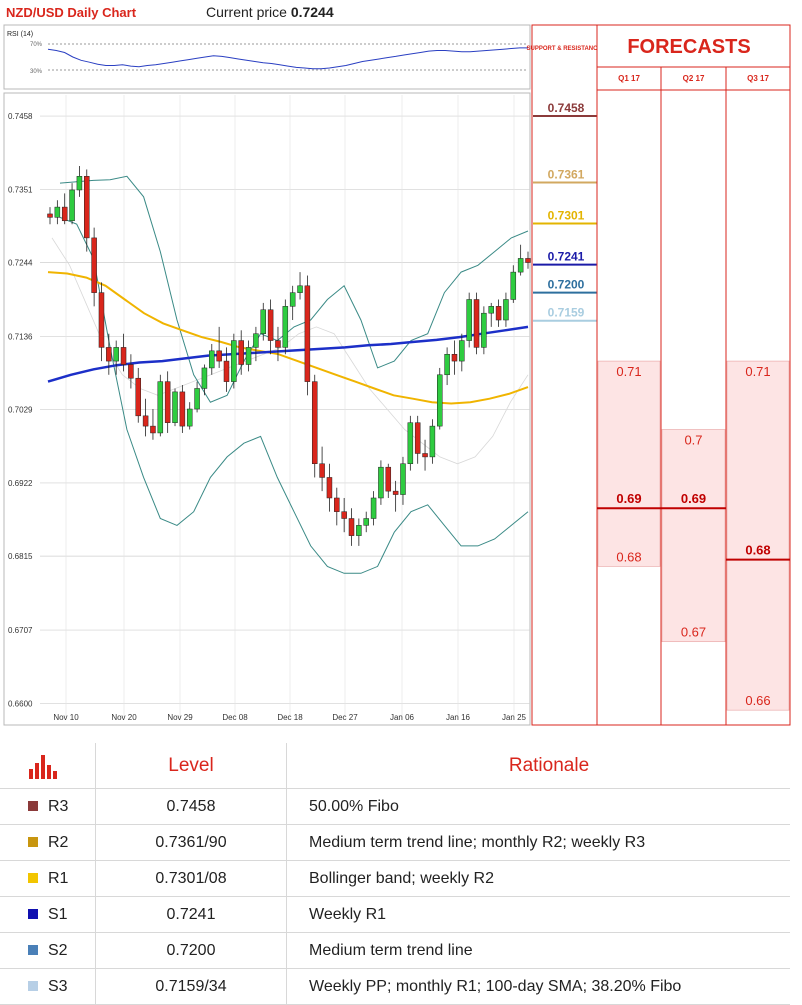 The height and width of the screenshot is (1005, 802). I want to click on rsi-panel, so click(267, 57).